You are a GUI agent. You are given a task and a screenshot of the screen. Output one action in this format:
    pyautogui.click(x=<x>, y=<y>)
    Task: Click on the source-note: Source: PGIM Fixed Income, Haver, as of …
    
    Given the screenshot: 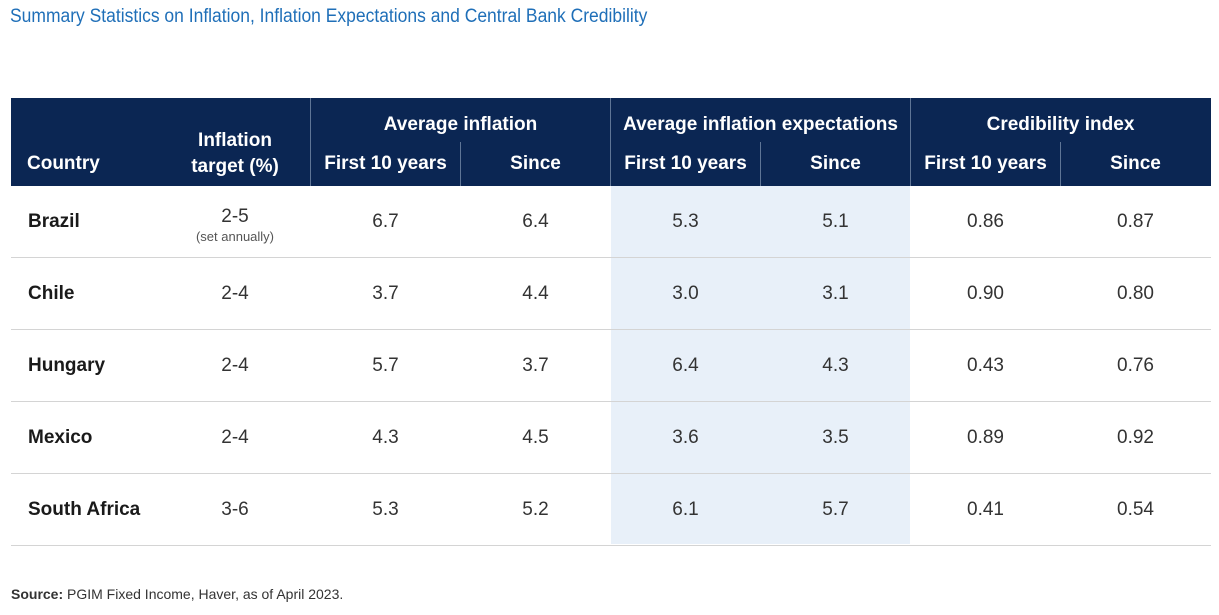 What is the action you would take?
    pyautogui.click(x=177, y=594)
    